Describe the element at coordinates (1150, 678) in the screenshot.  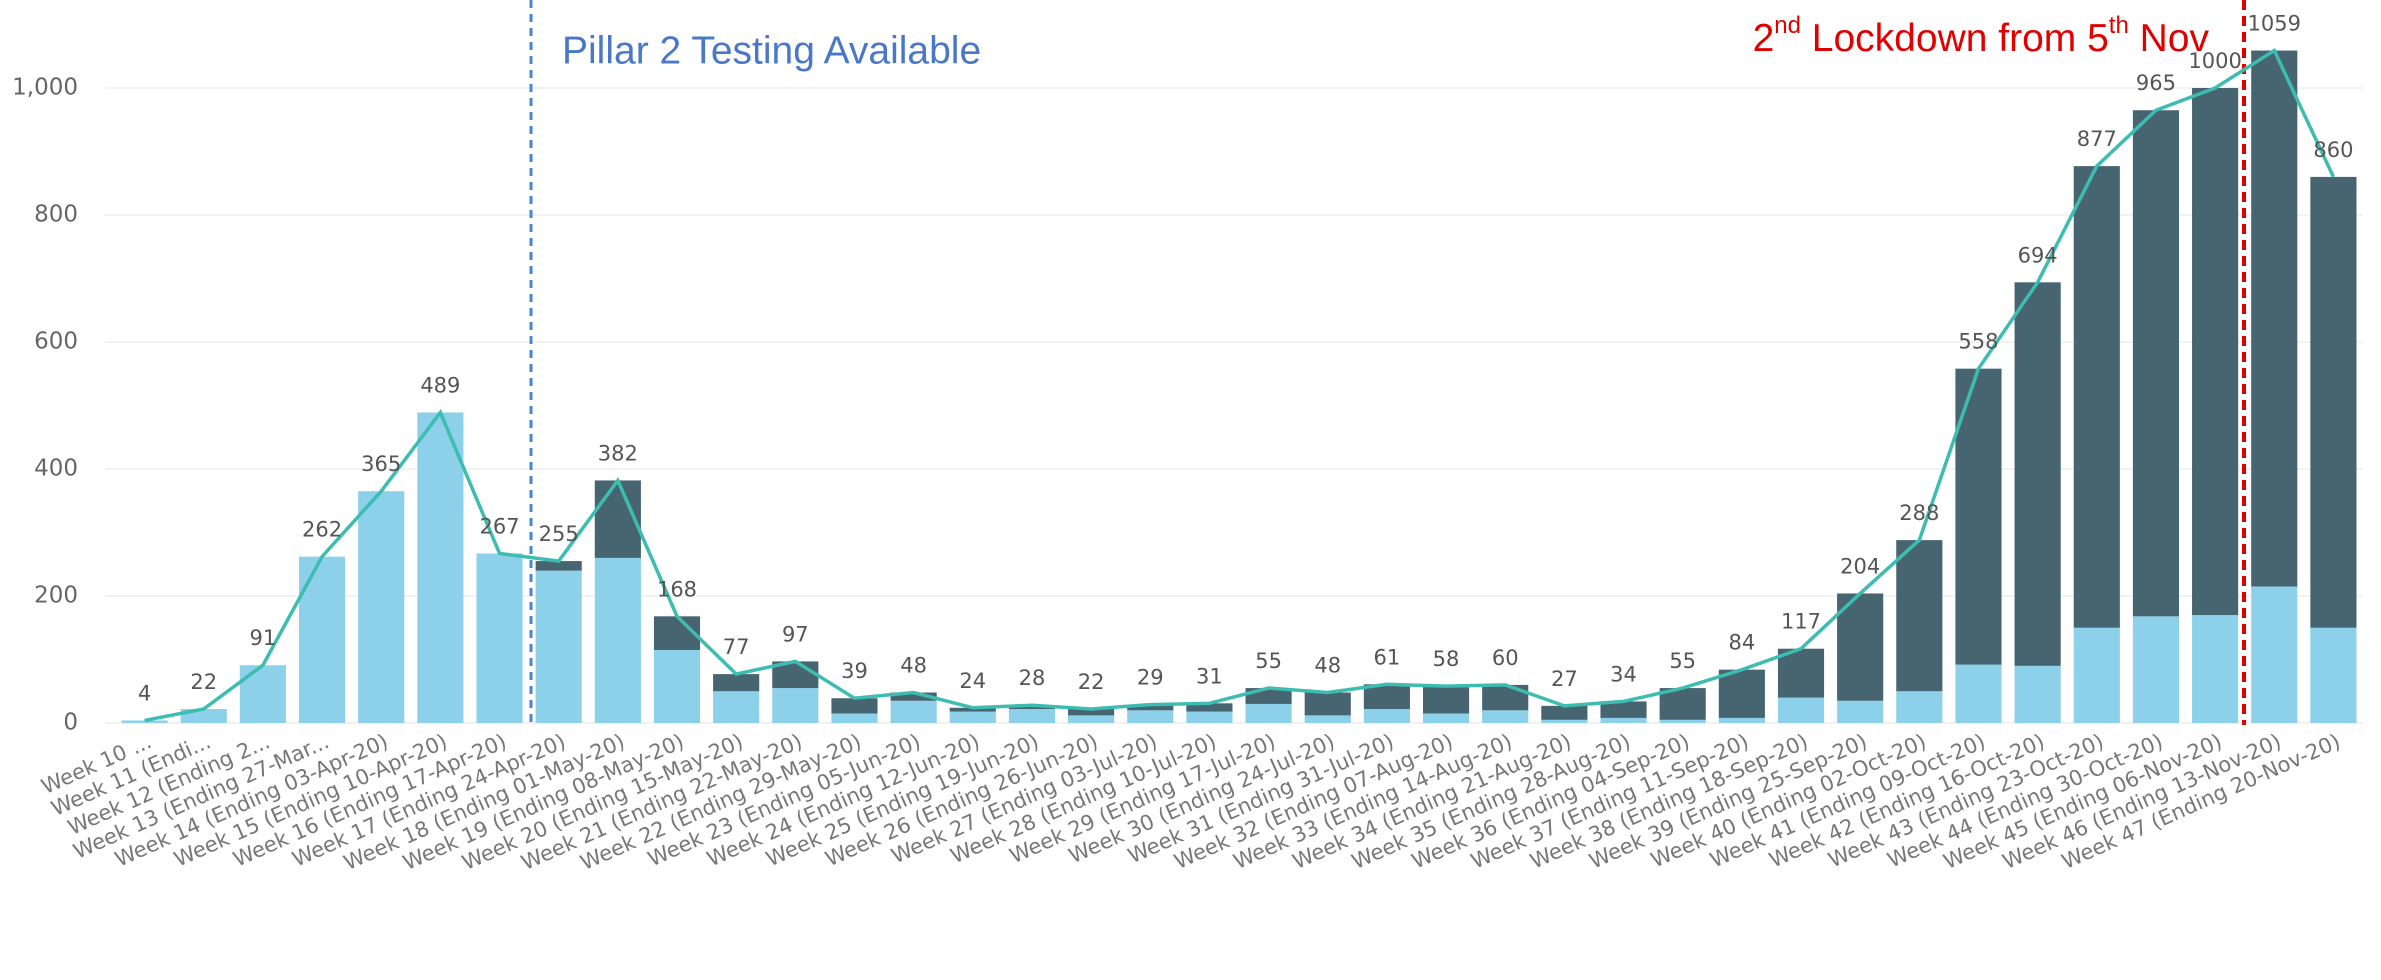
I see `value-label: 29` at that location.